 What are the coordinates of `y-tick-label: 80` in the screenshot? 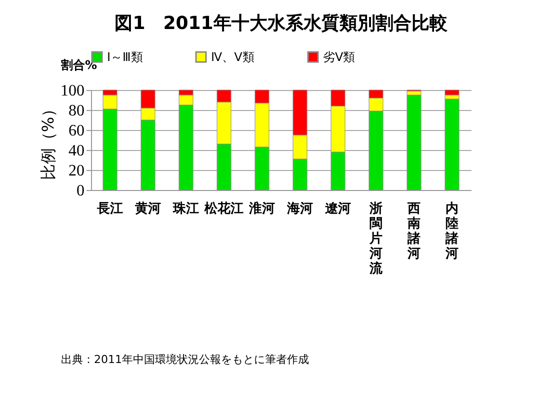 It's located at (76, 111).